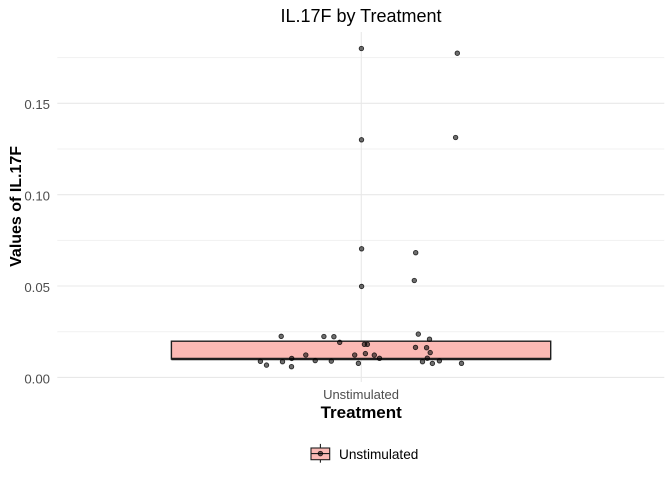 This screenshot has height=480, width=672. Describe the element at coordinates (16, 206) in the screenshot. I see `svg-text: Values of IL.17F` at that location.